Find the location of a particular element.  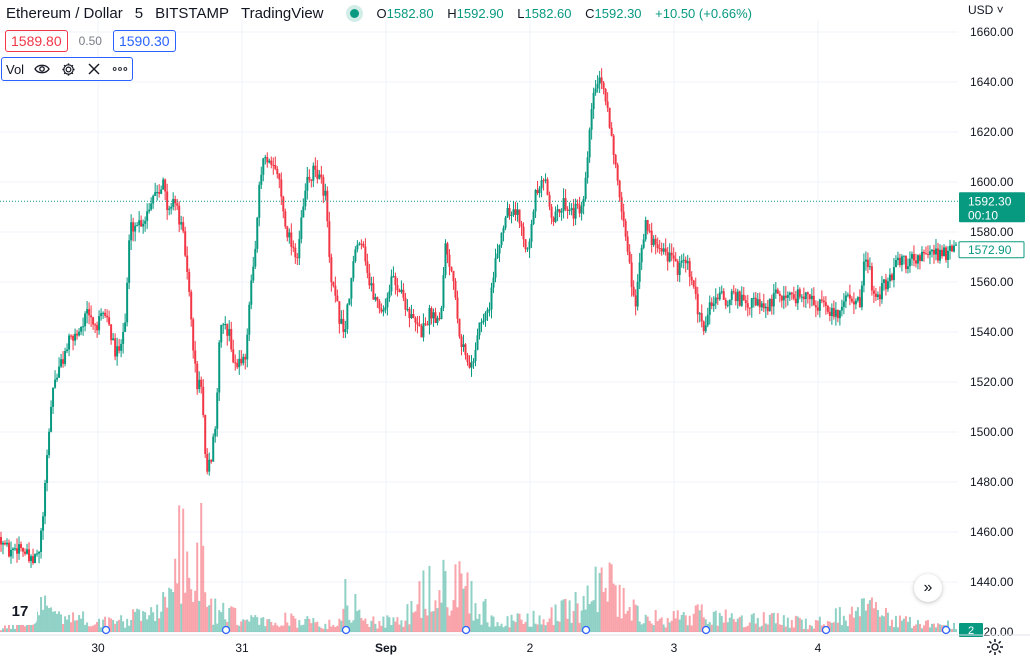

more-icon is located at coordinates (120, 69).